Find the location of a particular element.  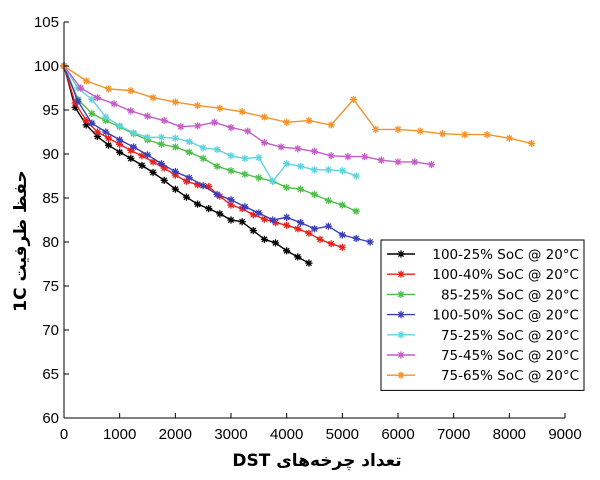

legend-label-5: 75-25% SoC @ 20°C is located at coordinates (510, 336).